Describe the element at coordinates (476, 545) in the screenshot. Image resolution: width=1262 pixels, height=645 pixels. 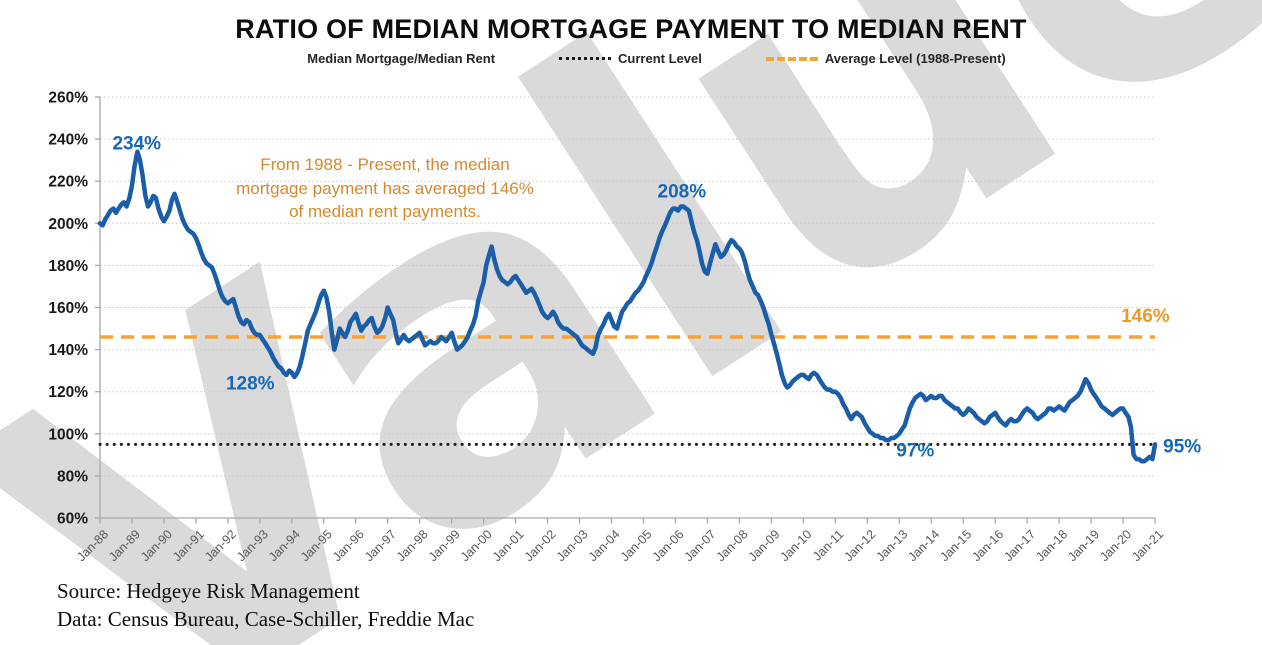
I see `x-tick-label: Jan-00` at that location.